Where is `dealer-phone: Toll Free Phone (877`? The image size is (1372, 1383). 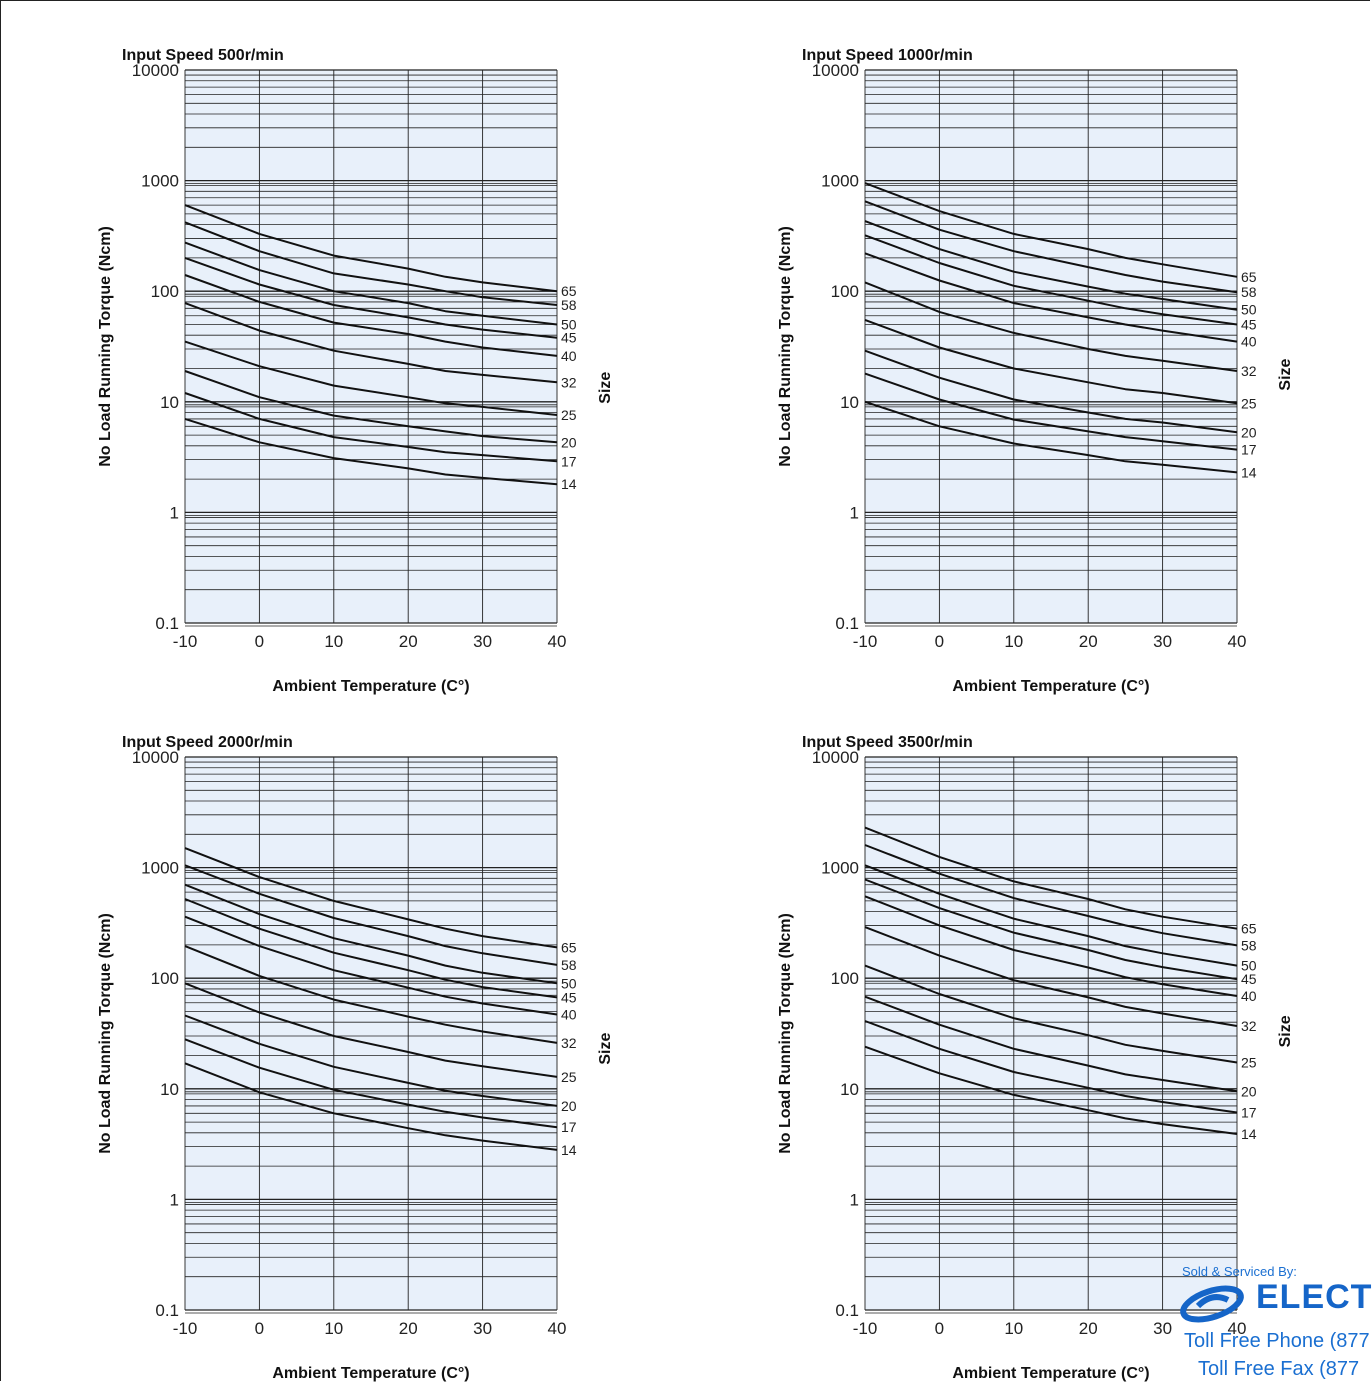
dealer-phone: Toll Free Phone (877 is located at coordinates (1277, 1341).